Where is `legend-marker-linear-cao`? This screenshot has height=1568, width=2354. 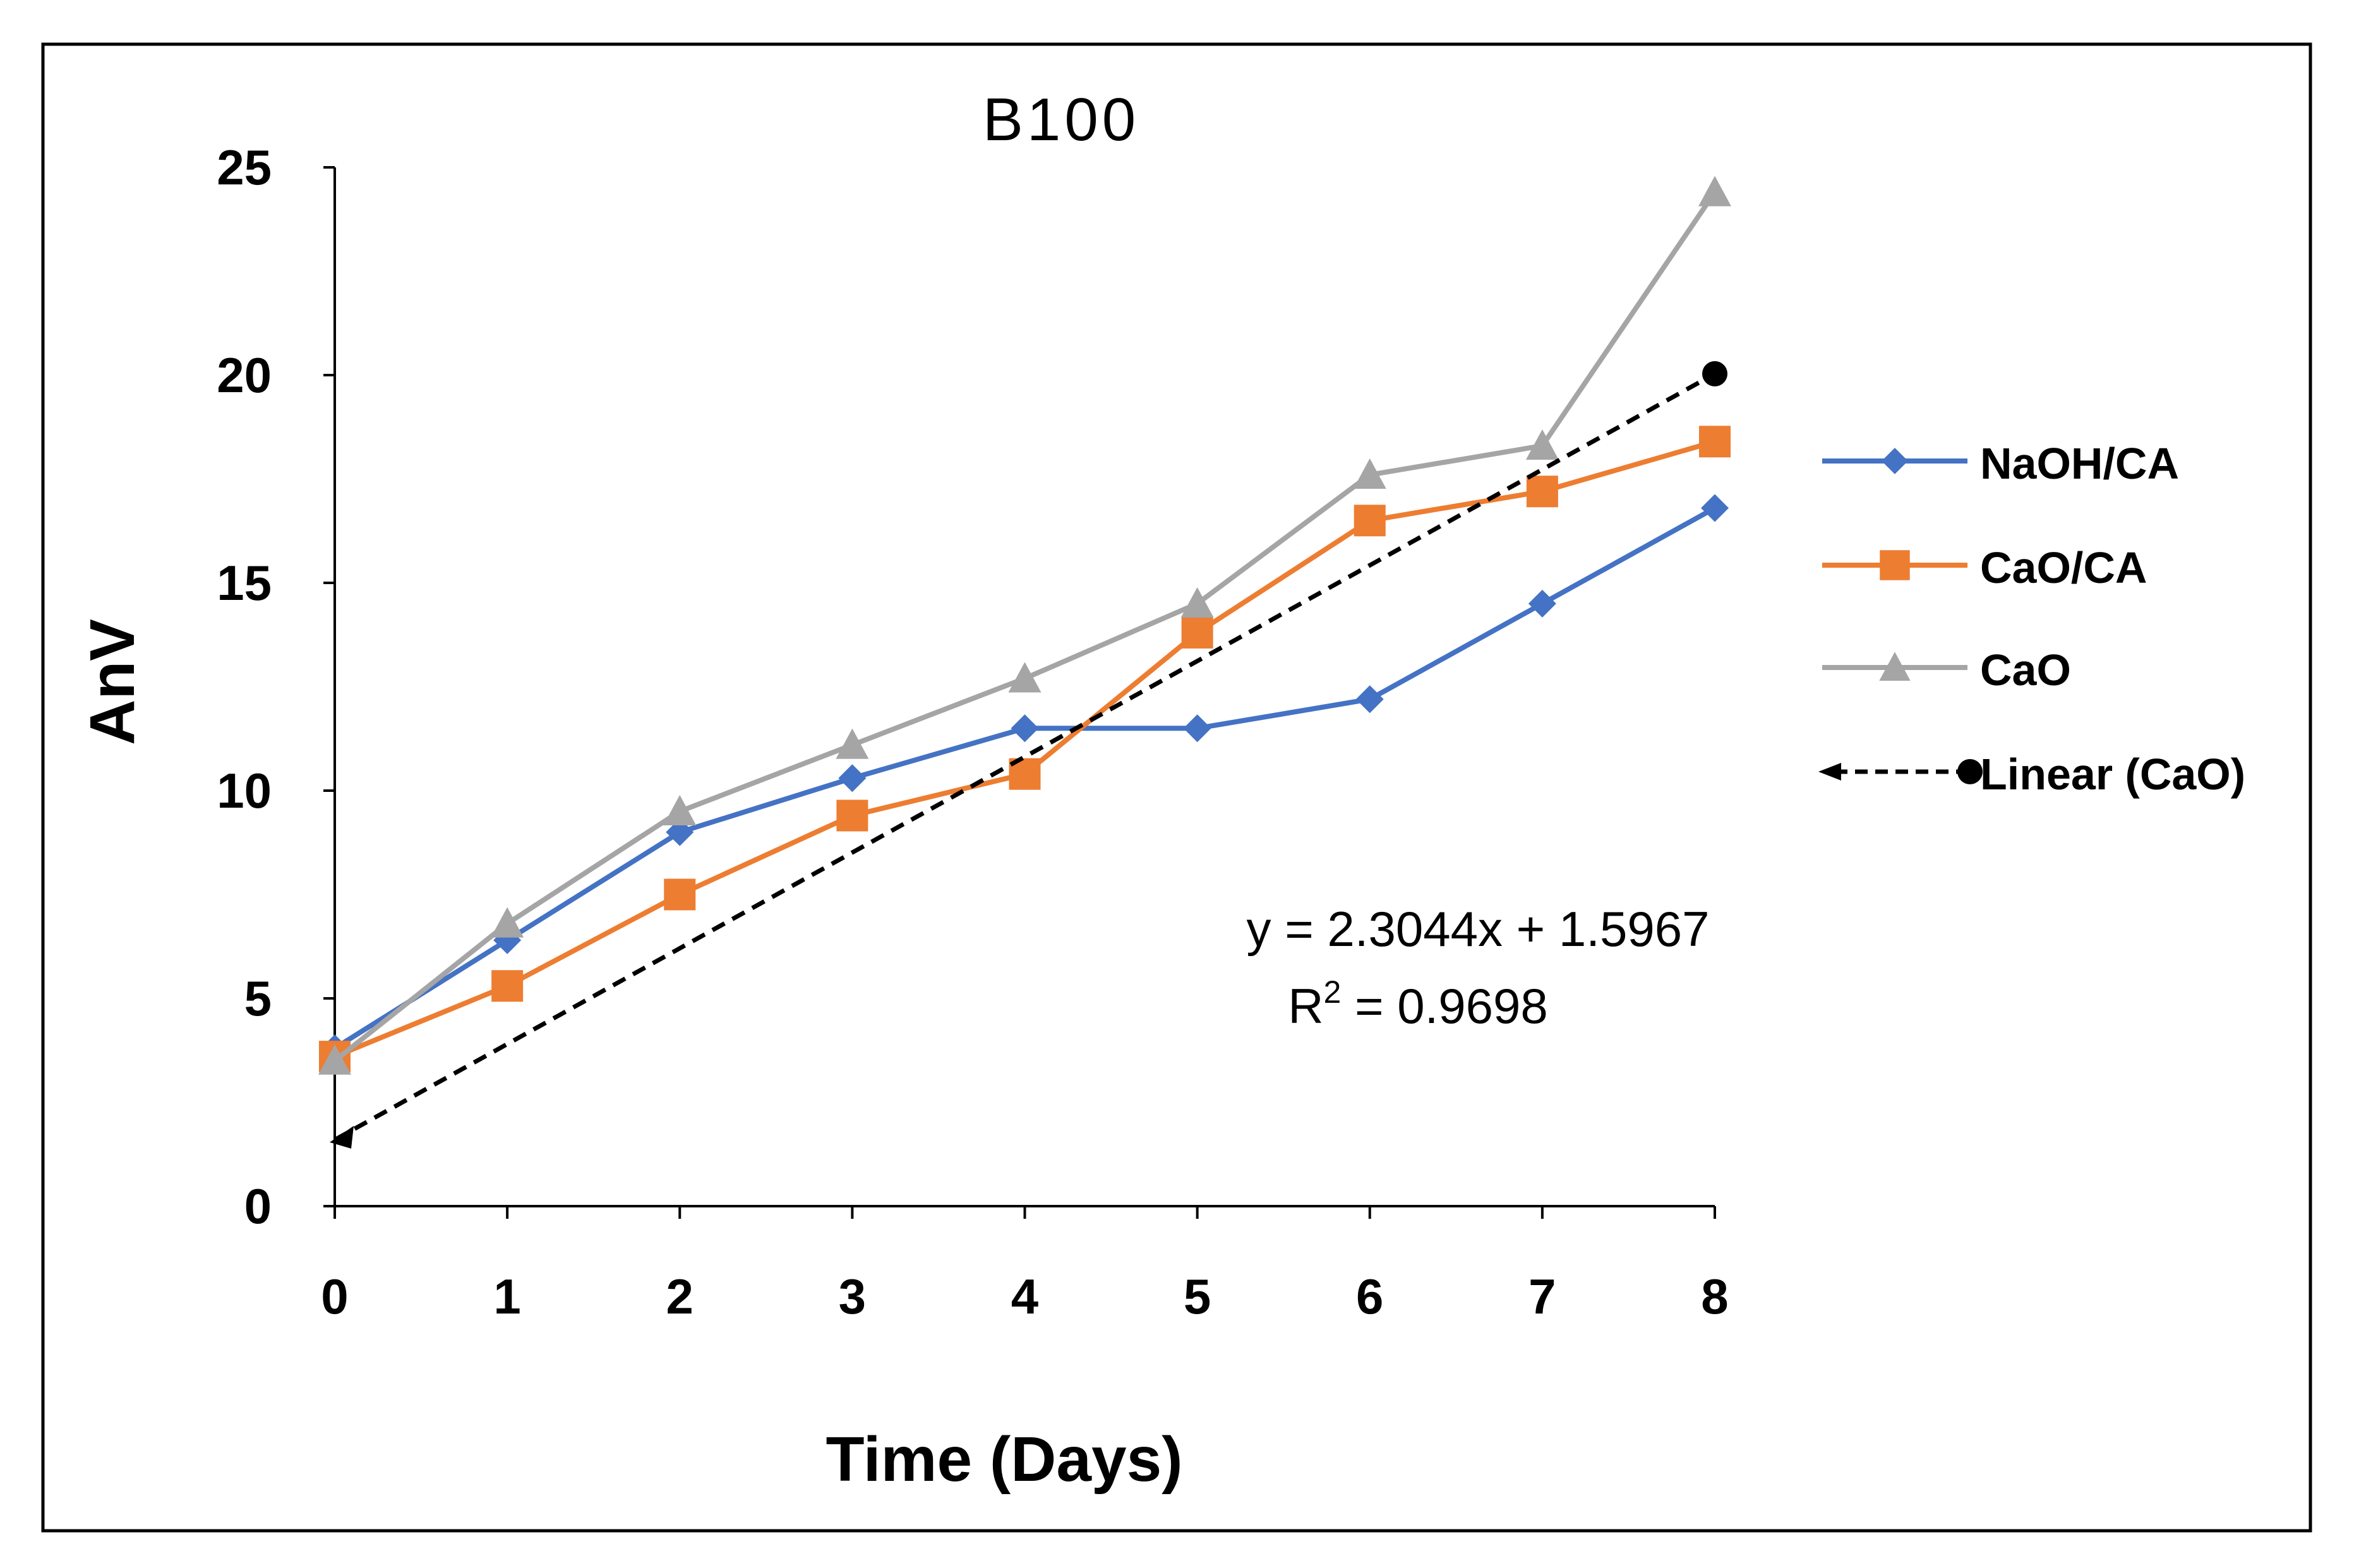 legend-marker-linear-cao is located at coordinates (1970, 772).